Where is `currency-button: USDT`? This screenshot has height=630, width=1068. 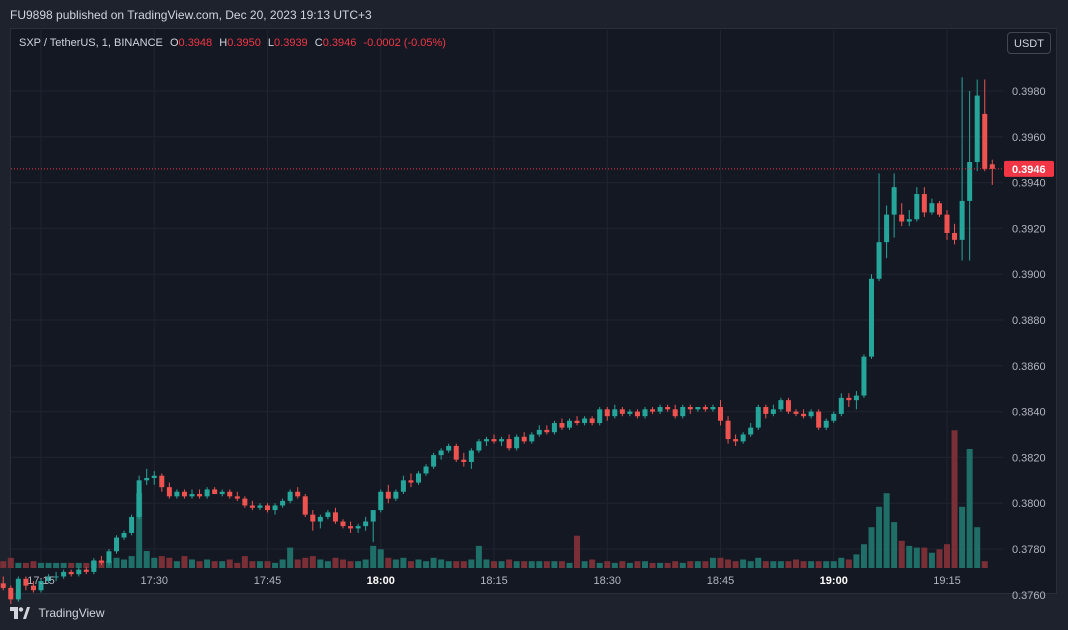 currency-button: USDT is located at coordinates (1029, 43).